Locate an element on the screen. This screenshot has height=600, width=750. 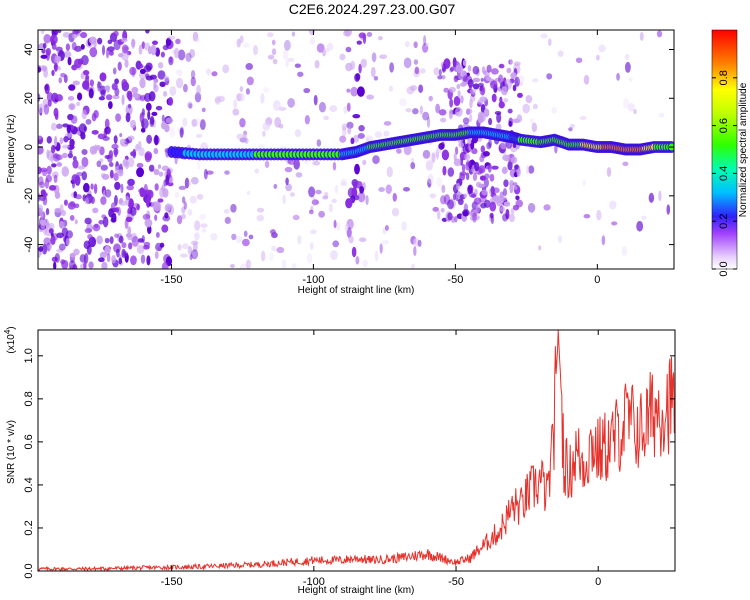
colorbar-tick-label: 0.0 is located at coordinates (724, 268).